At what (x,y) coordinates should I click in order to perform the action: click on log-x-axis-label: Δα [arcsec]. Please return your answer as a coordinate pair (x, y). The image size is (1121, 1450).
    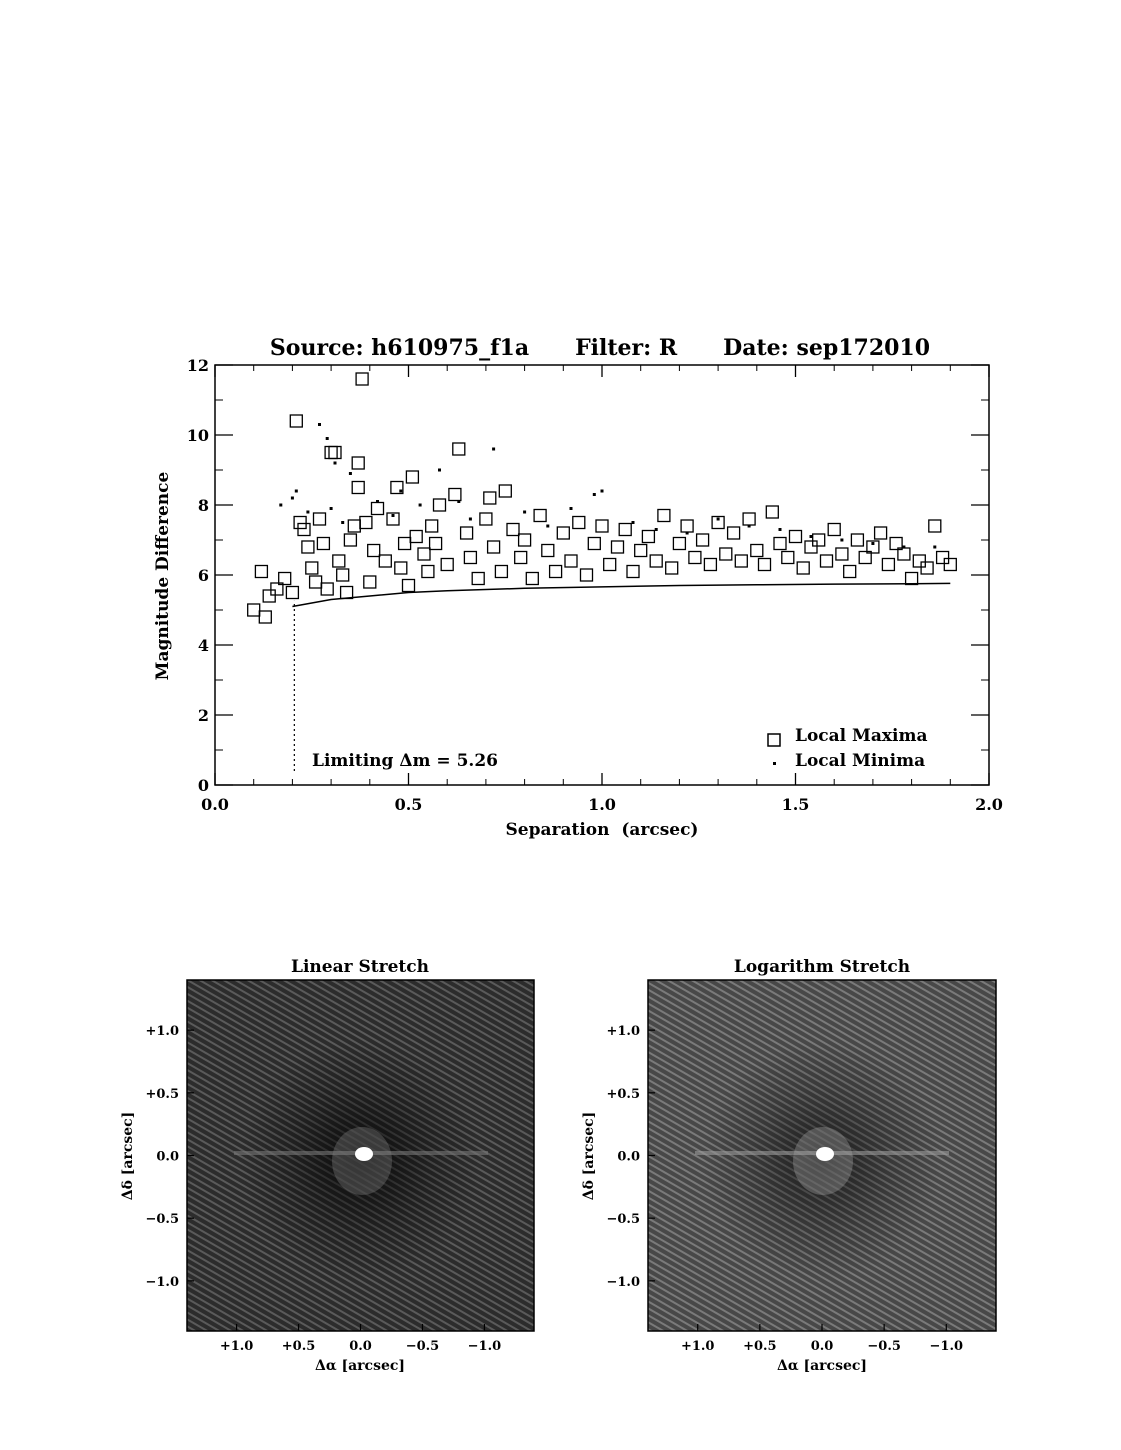
    Looking at the image, I should click on (822, 1366).